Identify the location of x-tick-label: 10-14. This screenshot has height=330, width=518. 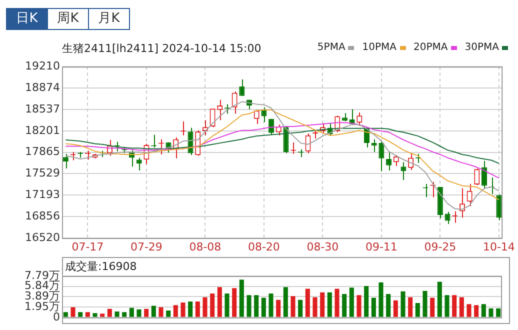
(498, 247).